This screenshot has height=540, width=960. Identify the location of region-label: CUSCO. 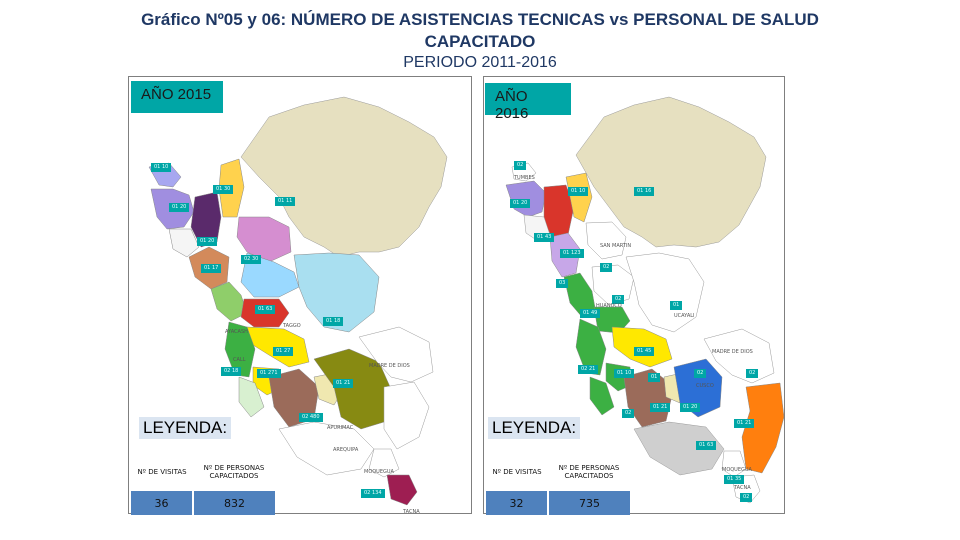
(705, 386).